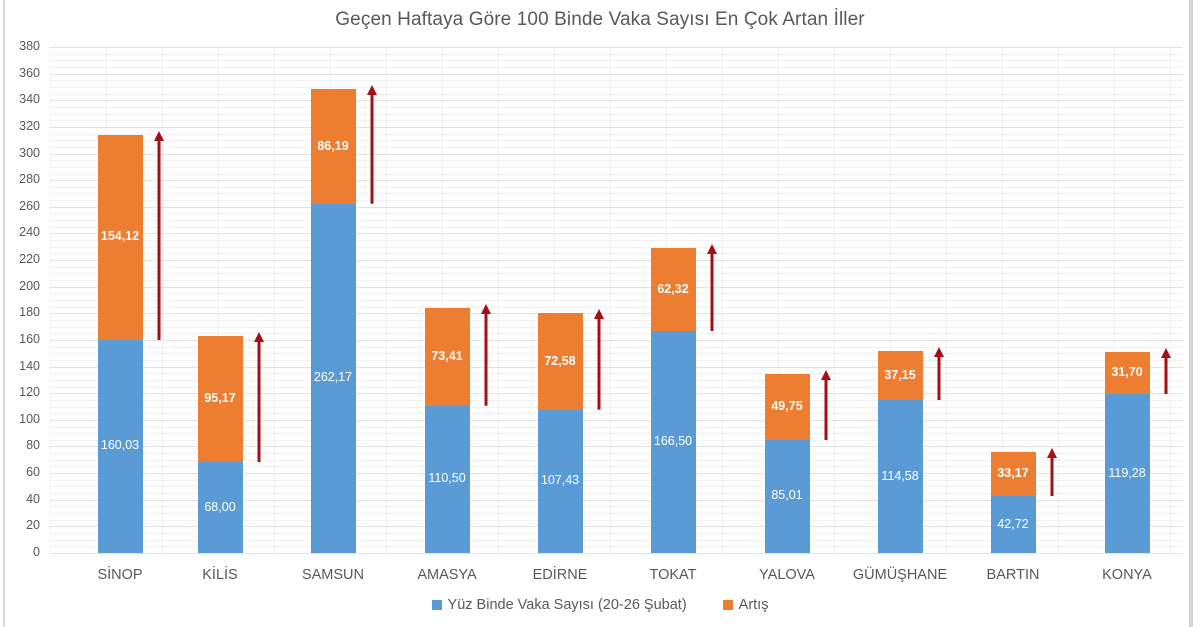  I want to click on legend-swatch-blue, so click(436, 605).